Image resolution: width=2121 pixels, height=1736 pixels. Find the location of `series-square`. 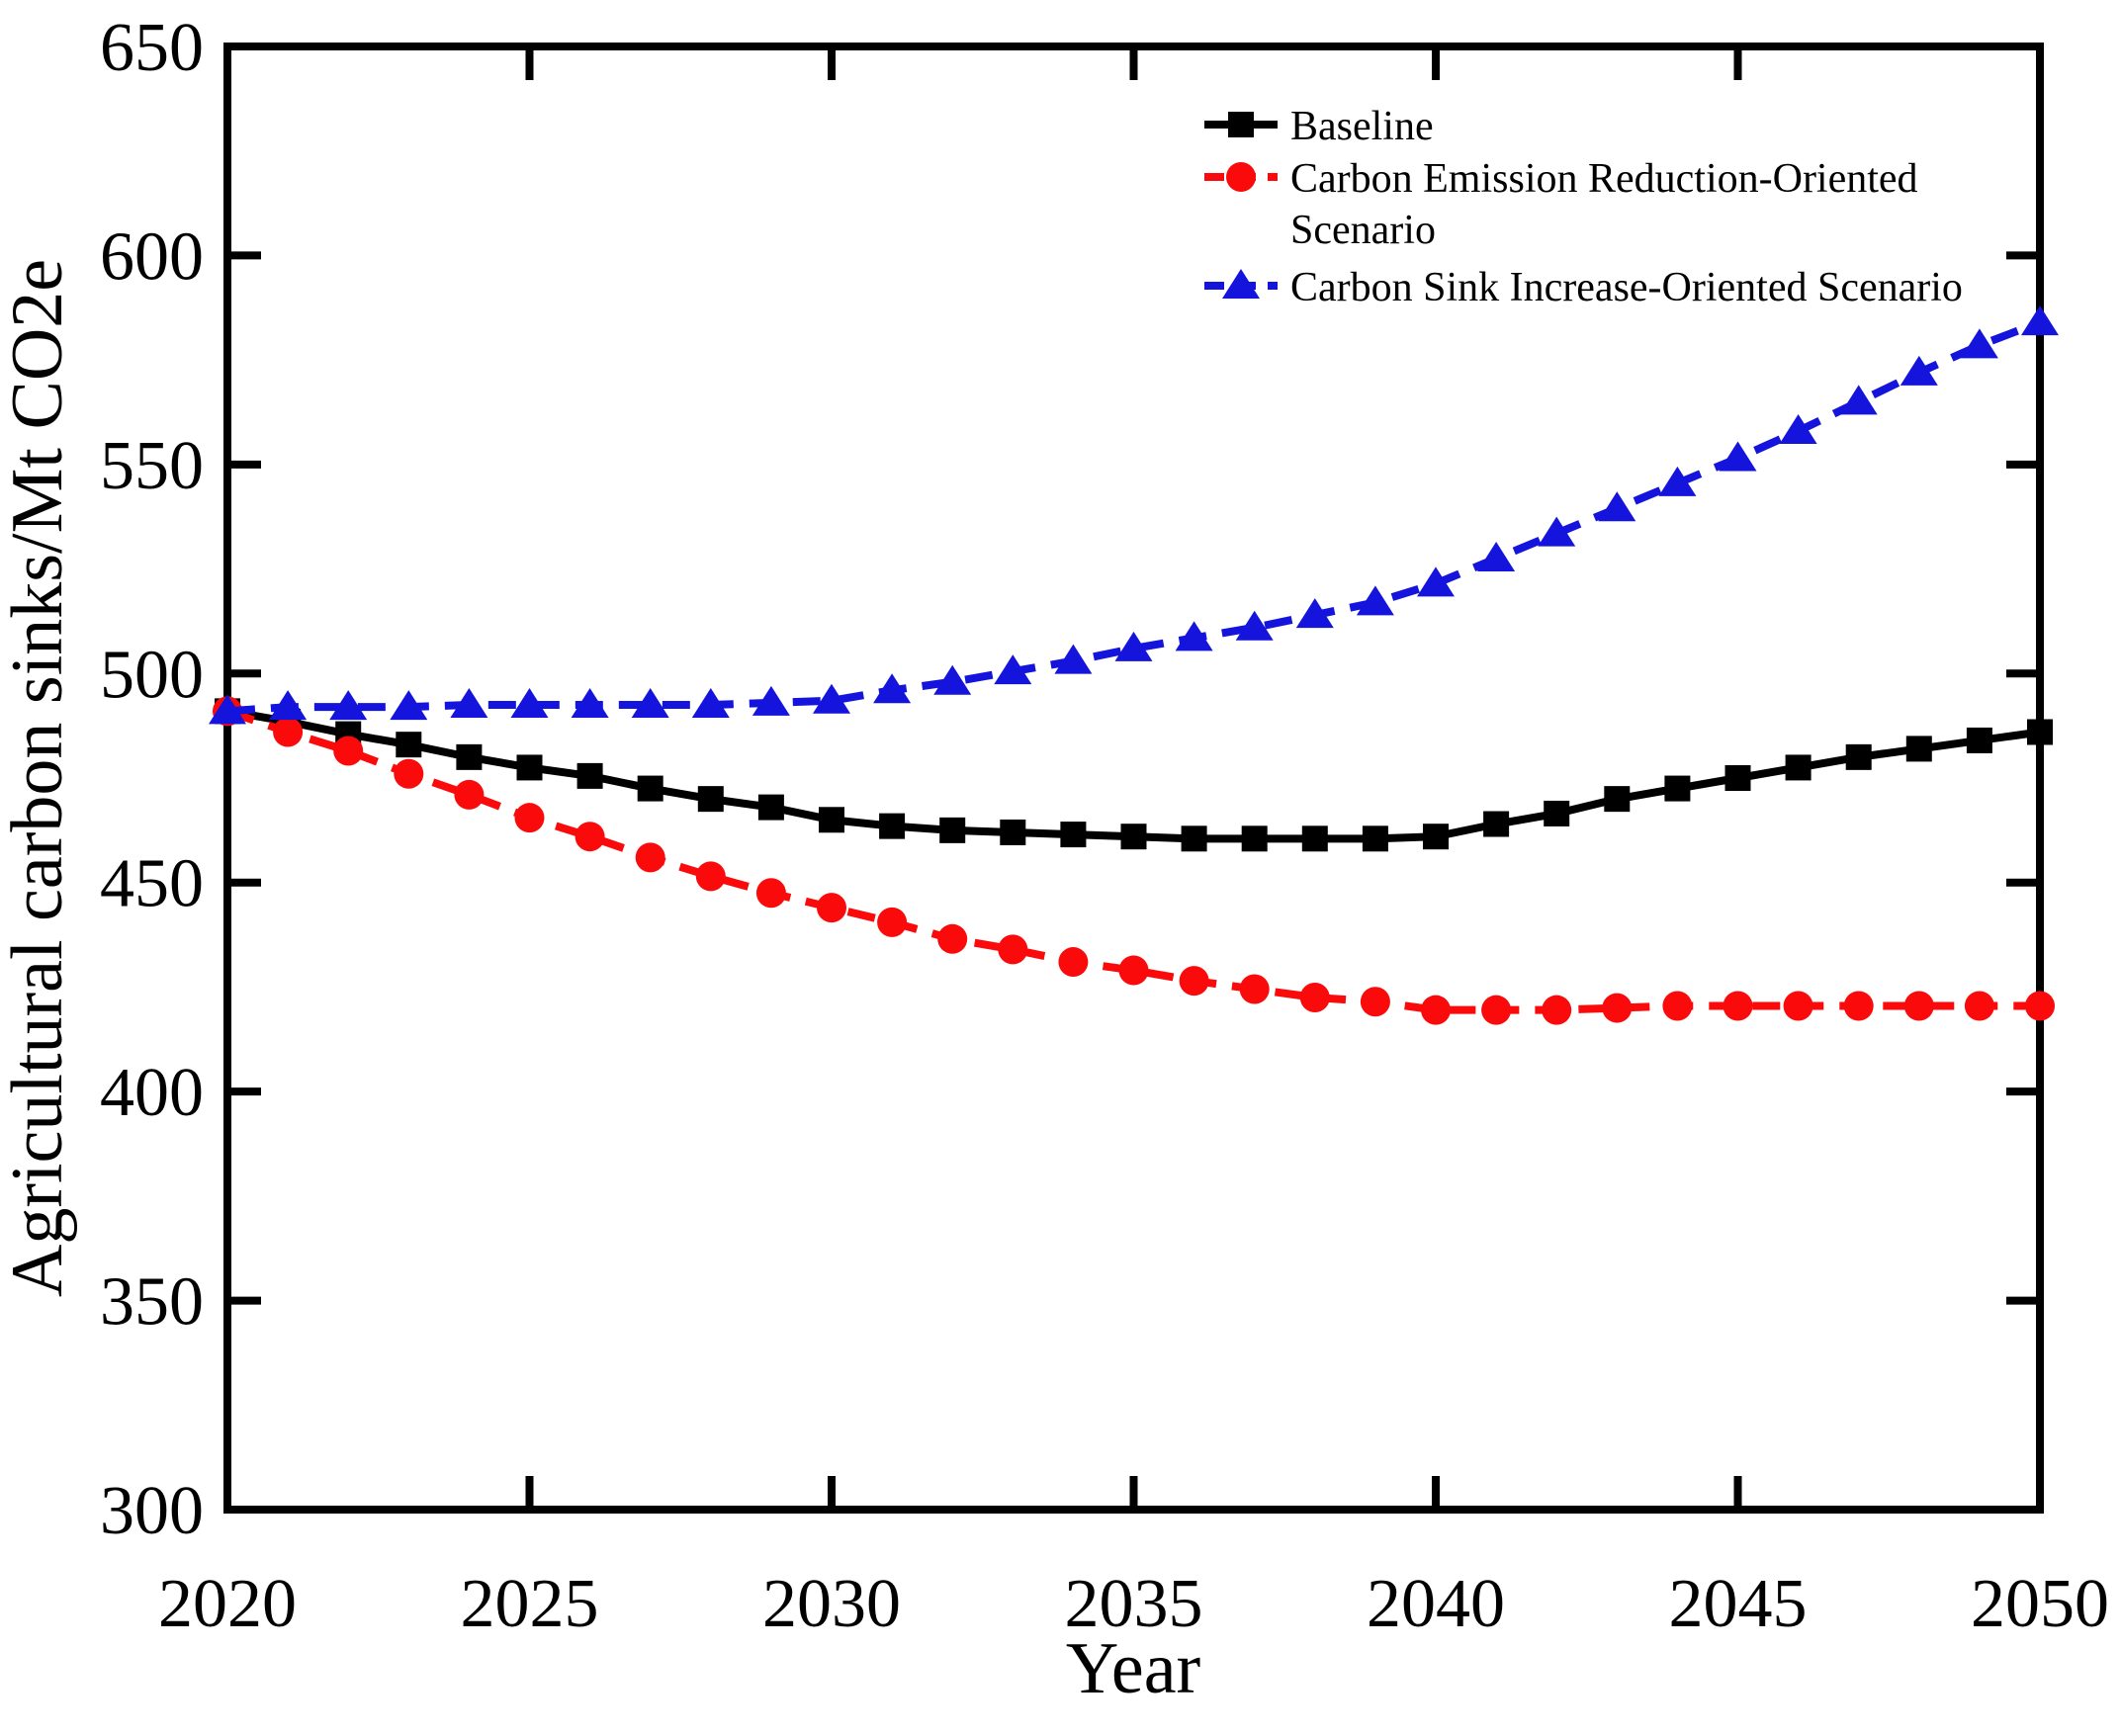

series-square is located at coordinates (1134, 775).